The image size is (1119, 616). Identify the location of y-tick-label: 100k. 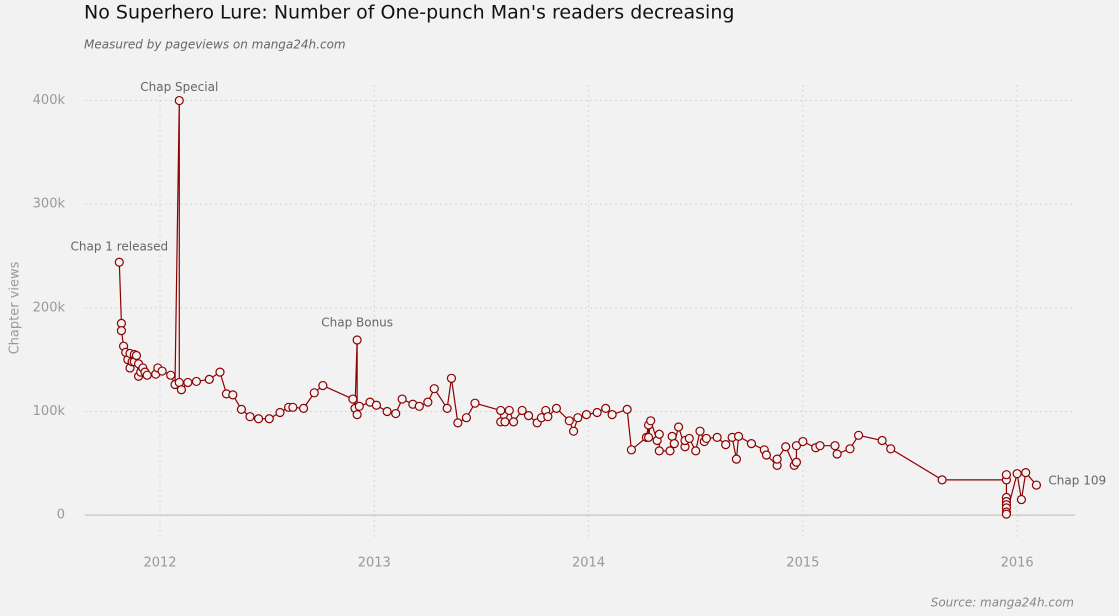
(49, 411).